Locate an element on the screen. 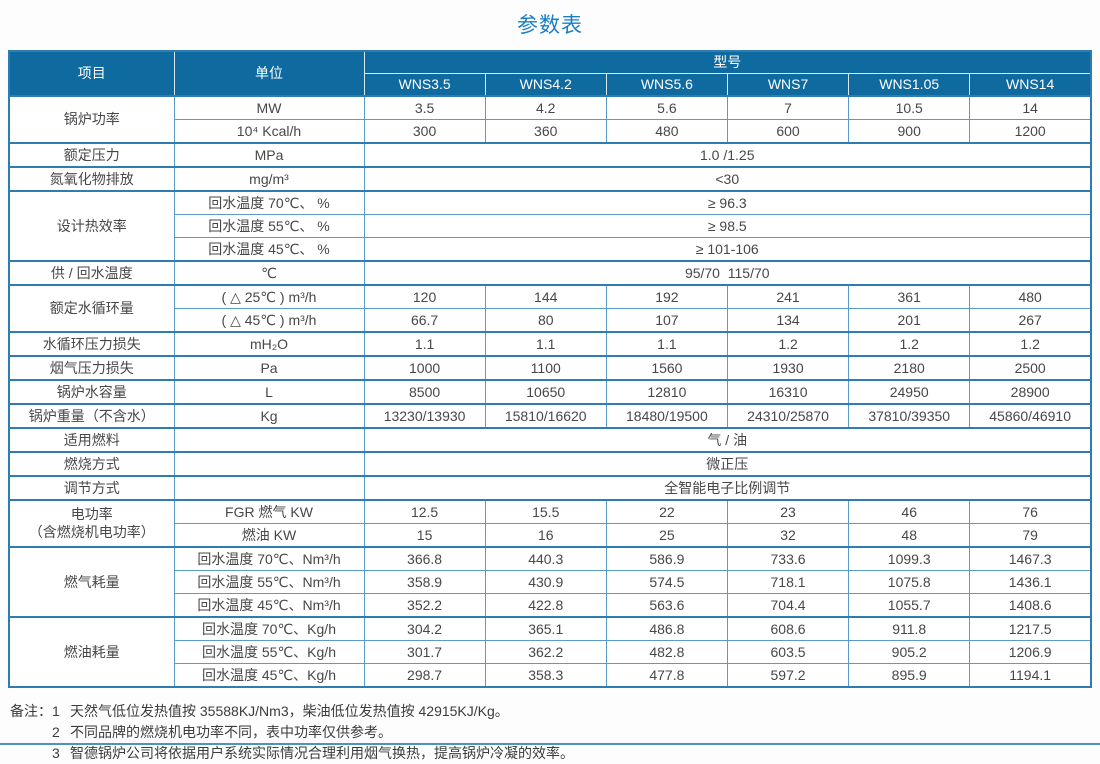 The height and width of the screenshot is (764, 1100). unit-label: FGR 燃气 KW is located at coordinates (269, 511).